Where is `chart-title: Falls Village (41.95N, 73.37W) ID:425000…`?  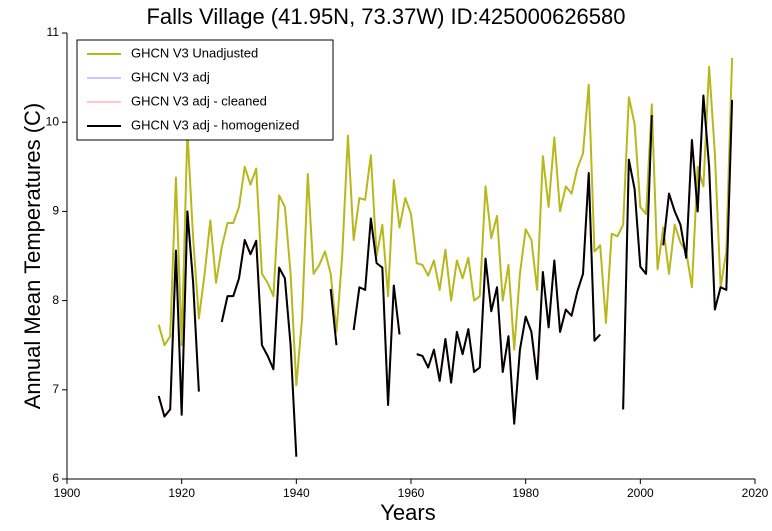 chart-title: Falls Village (41.95N, 73.37W) ID:425000… is located at coordinates (385, 16).